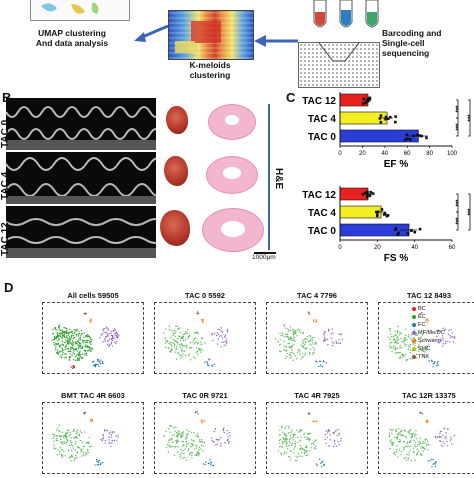  Describe the element at coordinates (362, 154) in the screenshot. I see `tick-label-0-1: 20` at that location.